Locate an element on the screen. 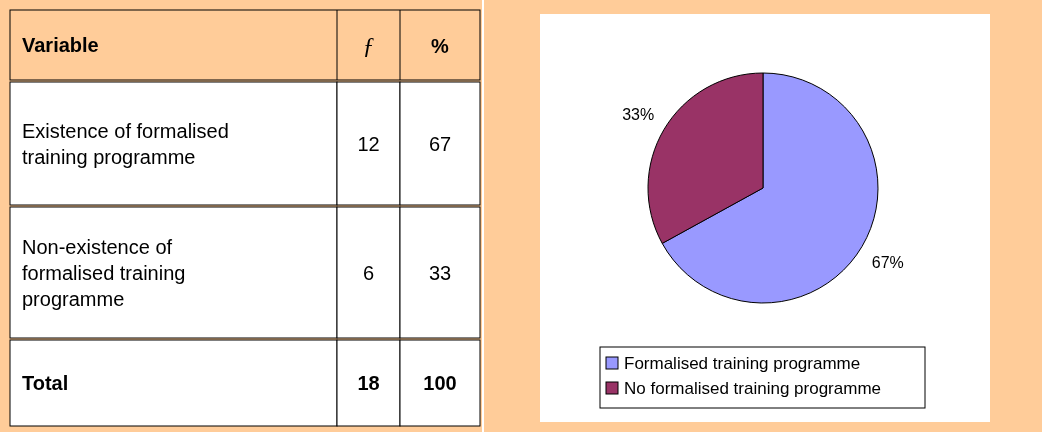  category-label: Total is located at coordinates (45, 383).